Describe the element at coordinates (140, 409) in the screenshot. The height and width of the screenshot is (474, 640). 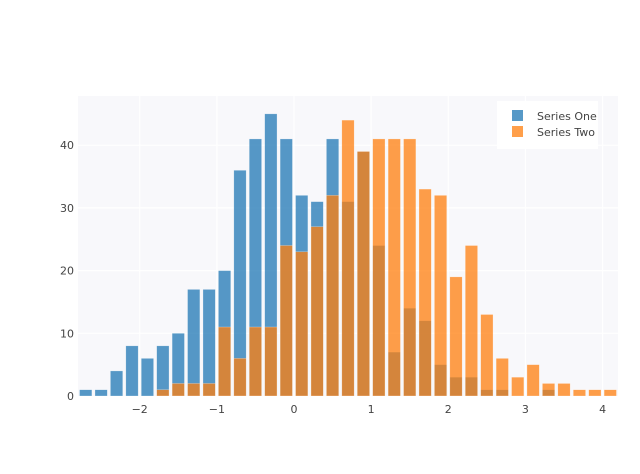
I see `x-tick-label: −2` at that location.